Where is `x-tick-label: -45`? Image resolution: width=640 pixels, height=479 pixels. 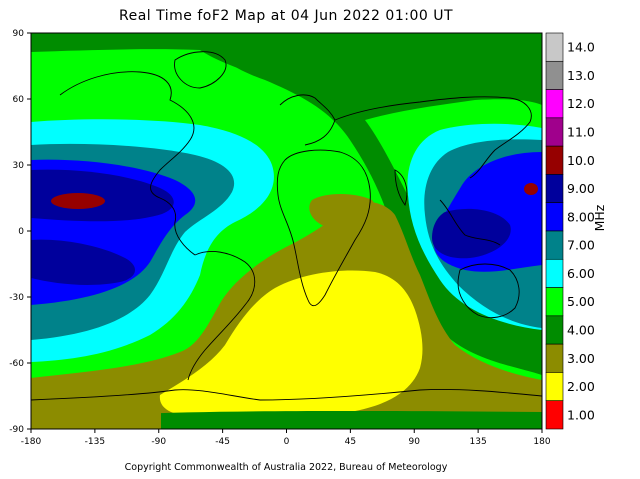
x-tick-label: -45 is located at coordinates (222, 442).